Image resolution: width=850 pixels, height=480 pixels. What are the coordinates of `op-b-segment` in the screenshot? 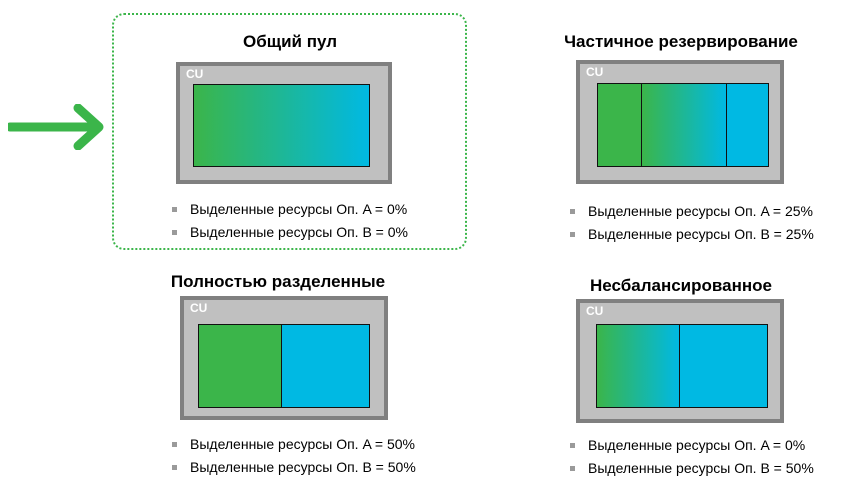 It's located at (324, 366).